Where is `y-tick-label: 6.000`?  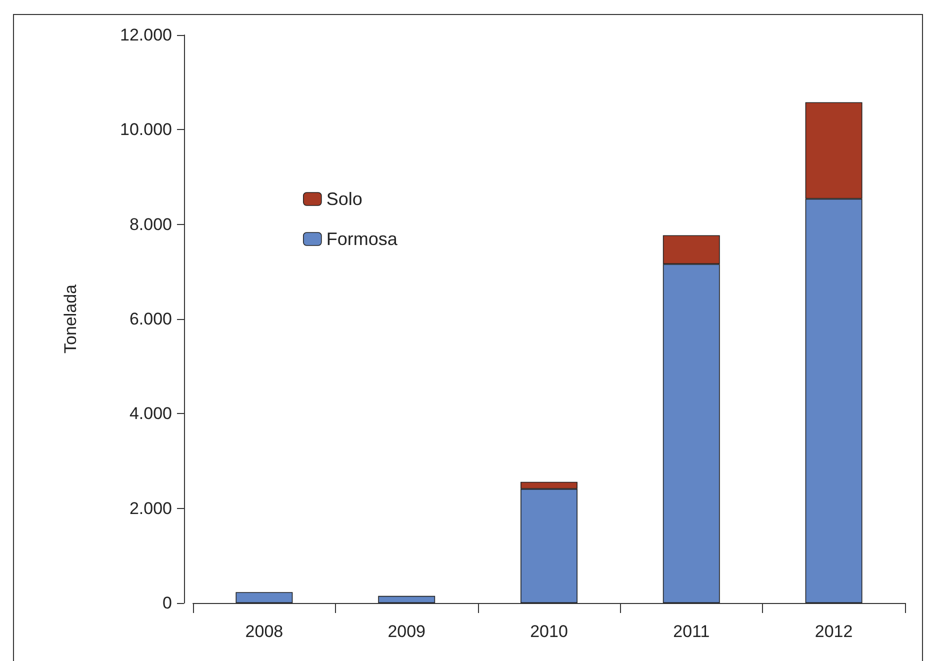 y-tick-label: 6.000 is located at coordinates (150, 319).